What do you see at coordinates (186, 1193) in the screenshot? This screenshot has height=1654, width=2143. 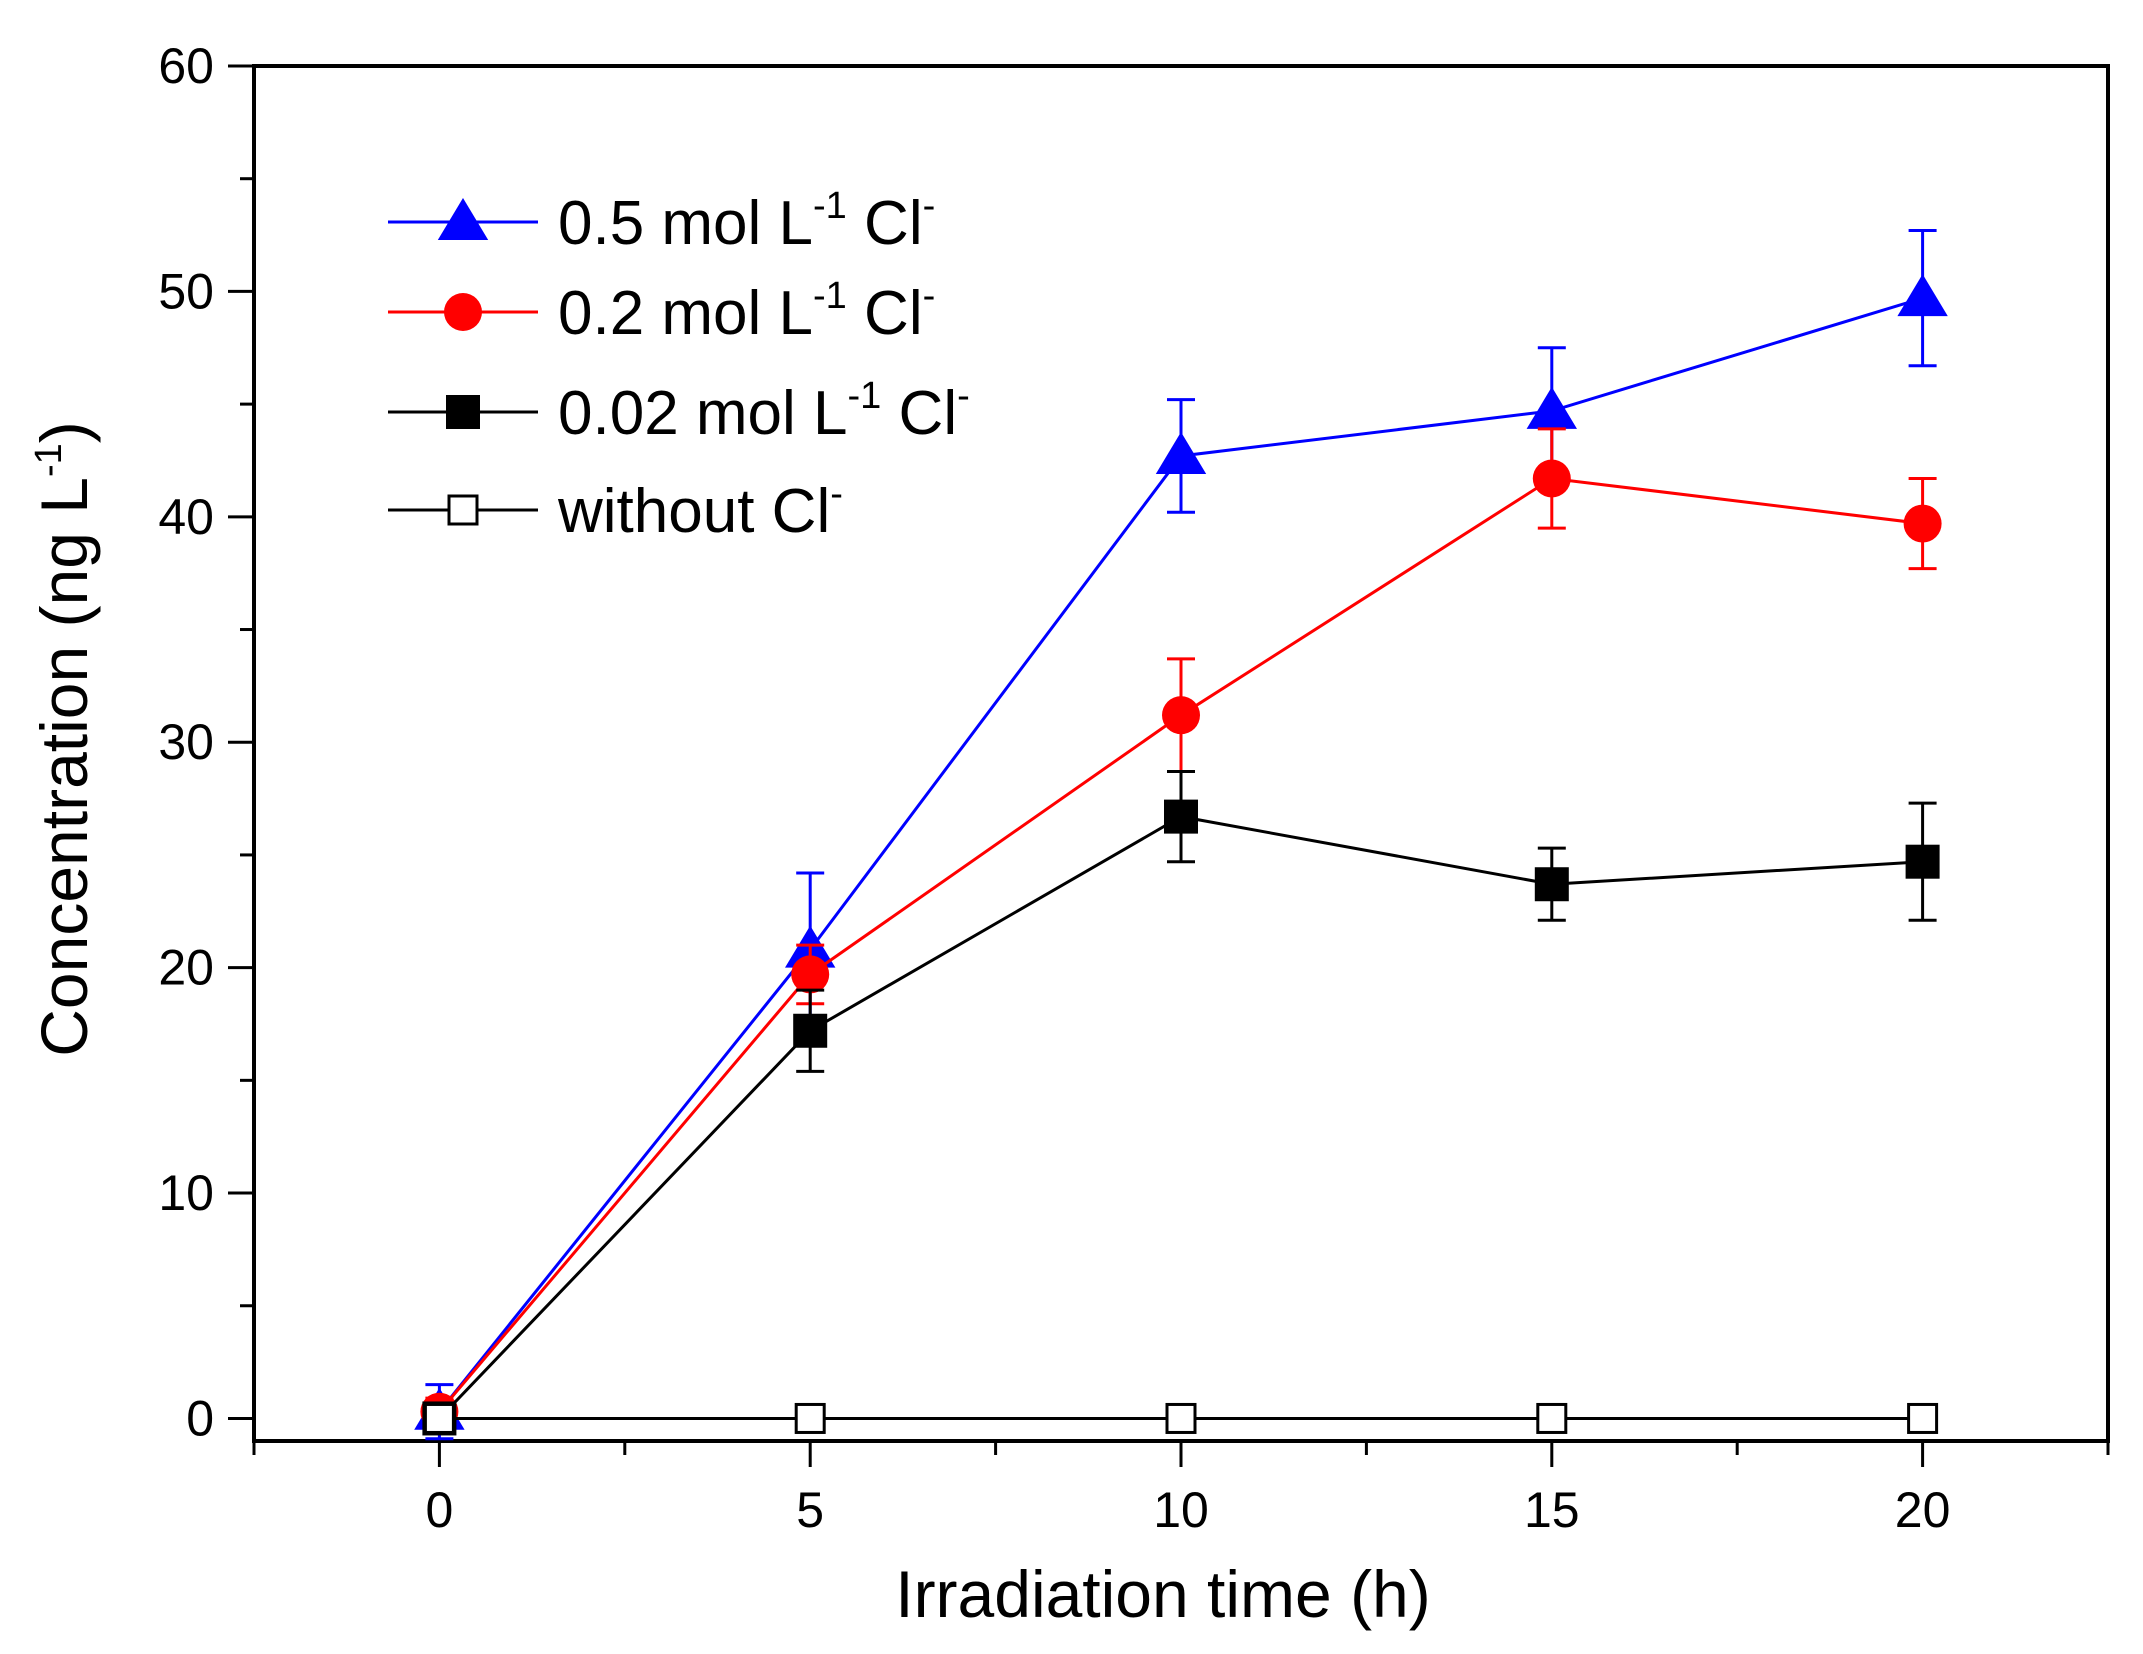 I see `y-tick-label: 10` at bounding box center [186, 1193].